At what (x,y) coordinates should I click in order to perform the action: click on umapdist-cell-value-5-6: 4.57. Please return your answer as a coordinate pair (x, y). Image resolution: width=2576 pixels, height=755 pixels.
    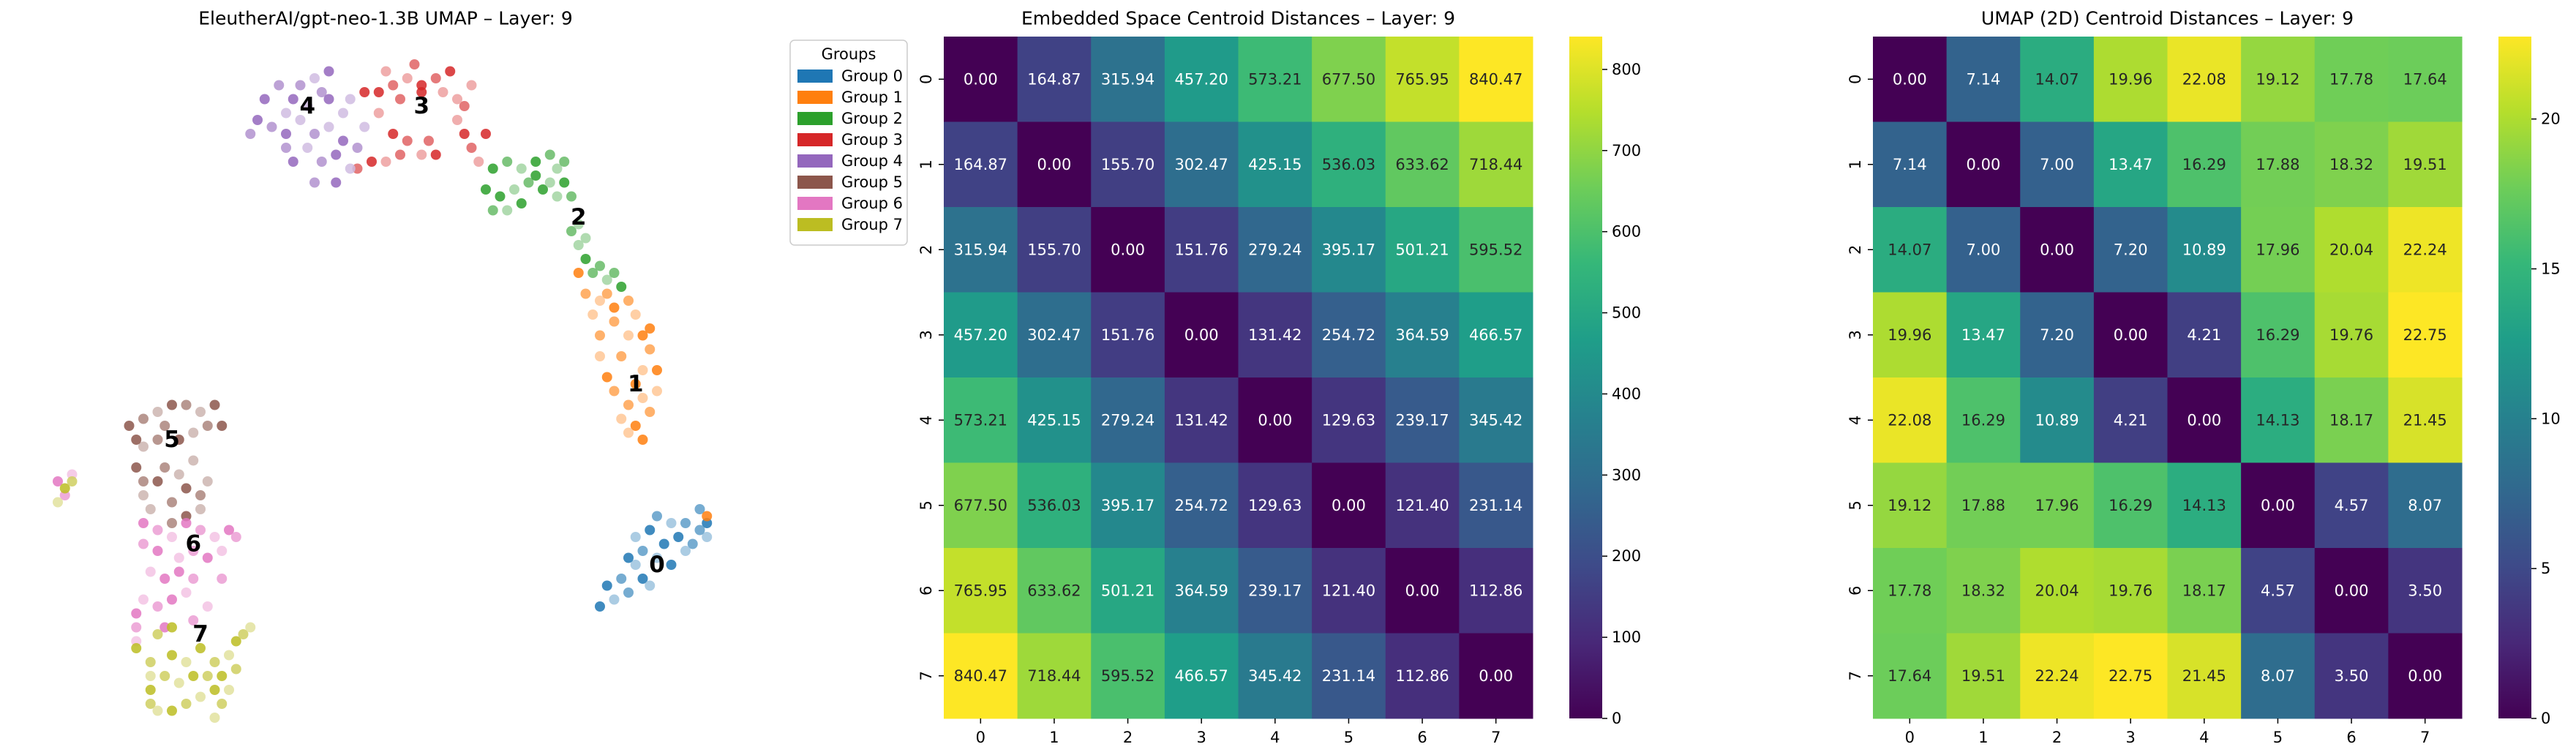
    Looking at the image, I should click on (2352, 505).